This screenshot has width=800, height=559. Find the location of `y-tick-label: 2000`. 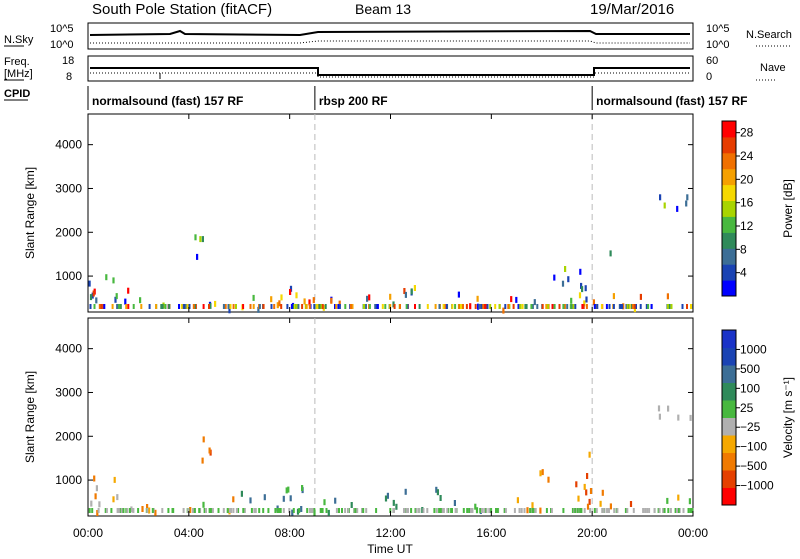

y-tick-label: 2000 is located at coordinates (68, 436).